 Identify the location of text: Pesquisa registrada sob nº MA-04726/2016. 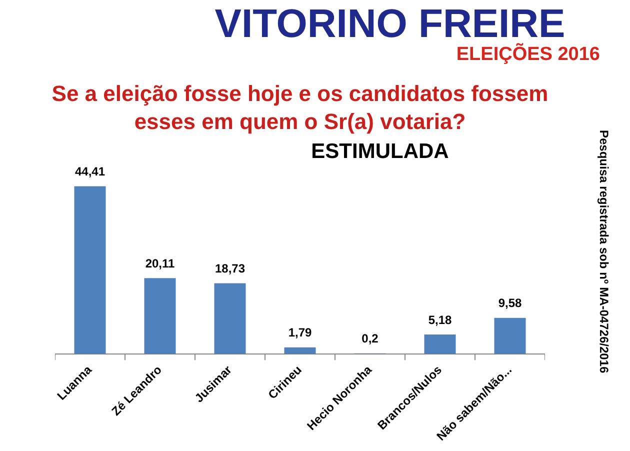
(604, 252).